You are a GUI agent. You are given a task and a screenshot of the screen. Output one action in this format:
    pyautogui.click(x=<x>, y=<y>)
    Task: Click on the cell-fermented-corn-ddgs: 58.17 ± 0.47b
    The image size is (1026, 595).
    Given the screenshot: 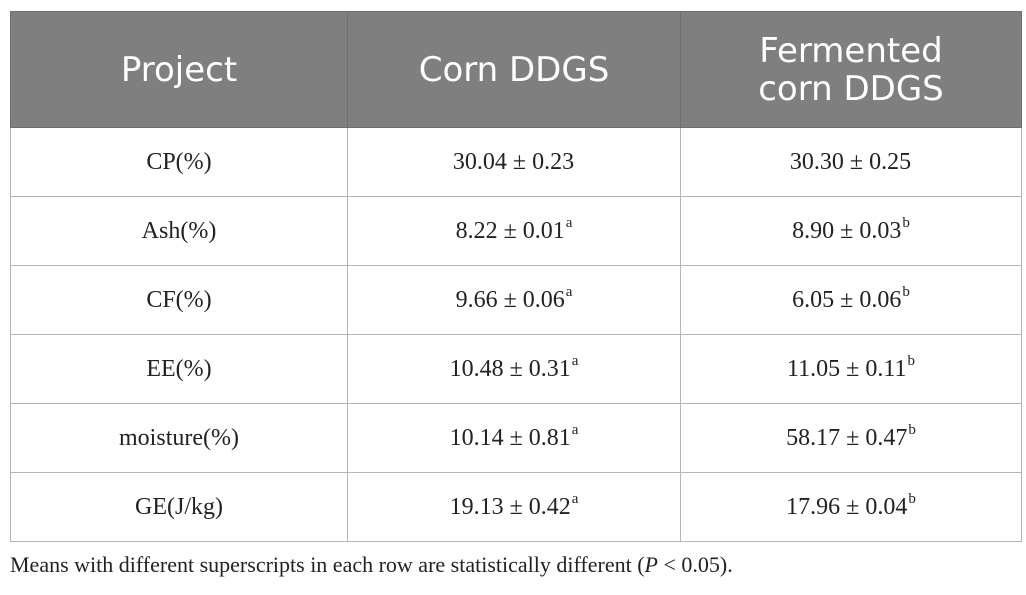 What is the action you would take?
    pyautogui.click(x=851, y=438)
    